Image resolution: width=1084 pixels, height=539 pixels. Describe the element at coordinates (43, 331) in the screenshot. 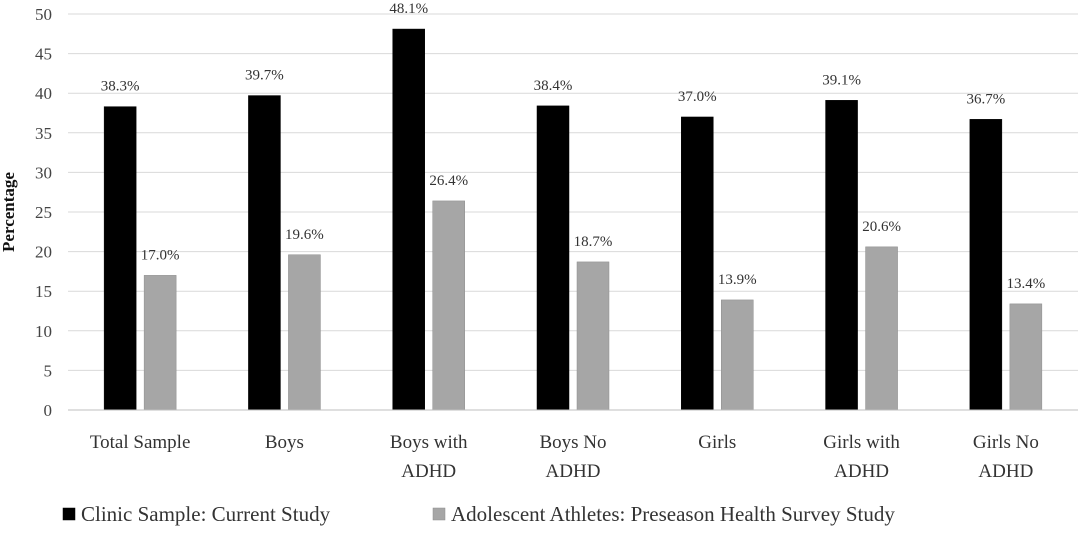

I see `y-tick-label: 10` at that location.